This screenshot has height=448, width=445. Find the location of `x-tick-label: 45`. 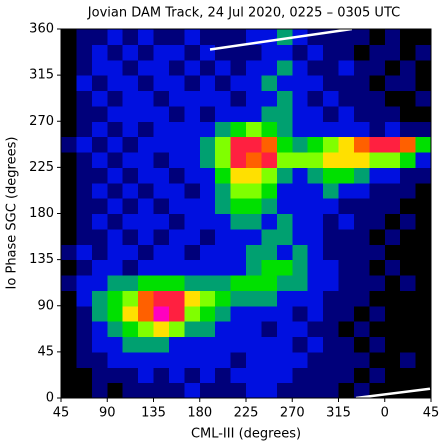

x-tick-label: 45 is located at coordinates (431, 413).